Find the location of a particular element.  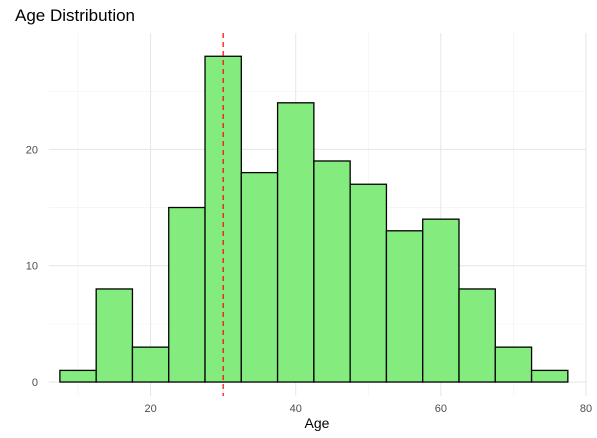

x-axis-title: Age is located at coordinates (317, 423).